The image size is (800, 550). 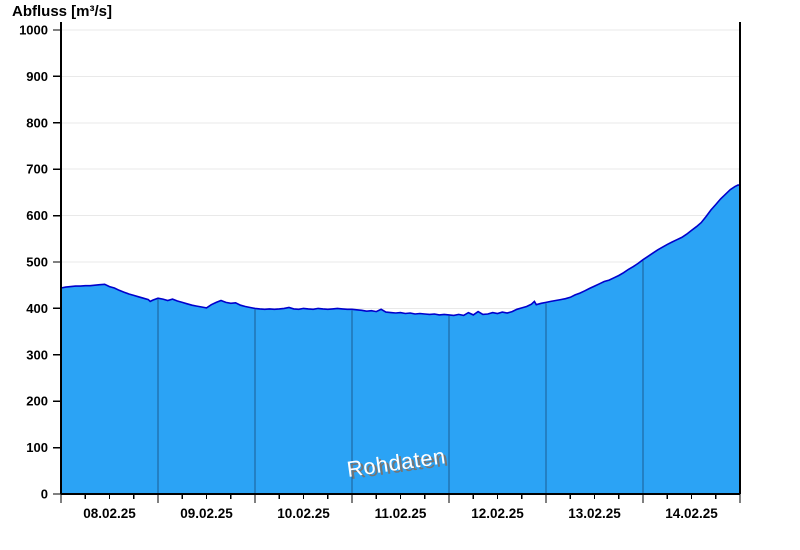 I want to click on y-tick-label: 600, so click(x=37, y=215).